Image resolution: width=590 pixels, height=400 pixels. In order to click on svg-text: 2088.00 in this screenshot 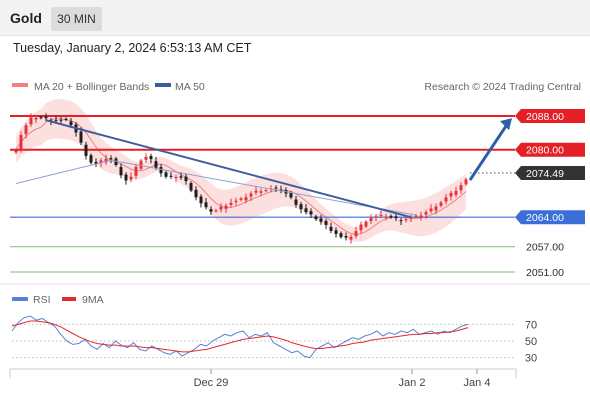, I will do `click(545, 117)`.